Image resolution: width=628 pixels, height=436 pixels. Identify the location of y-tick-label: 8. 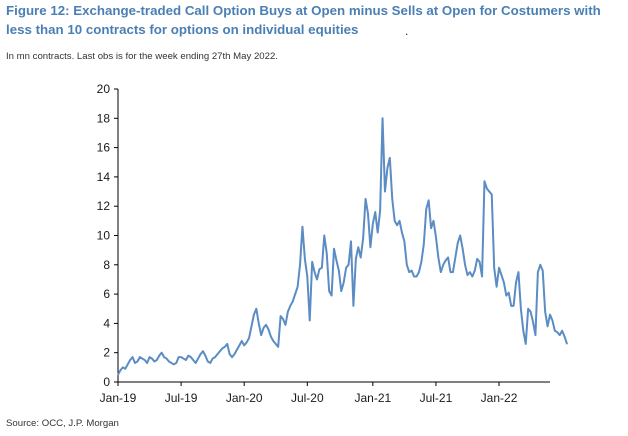
(106, 265).